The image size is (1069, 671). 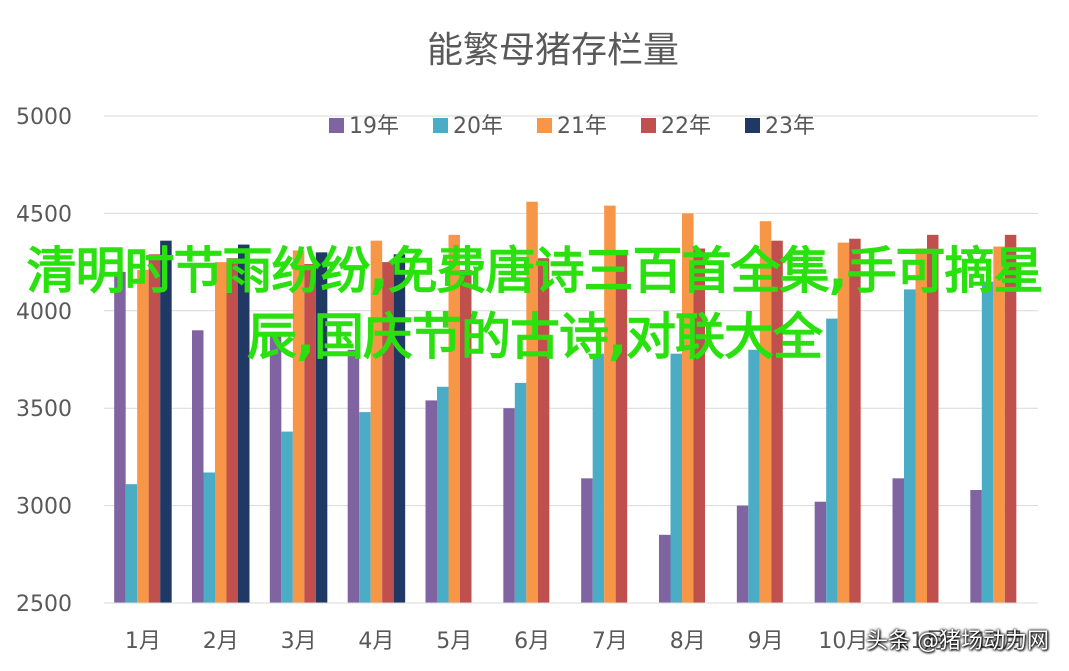 I want to click on x-tick-label: 3月, so click(x=299, y=641).